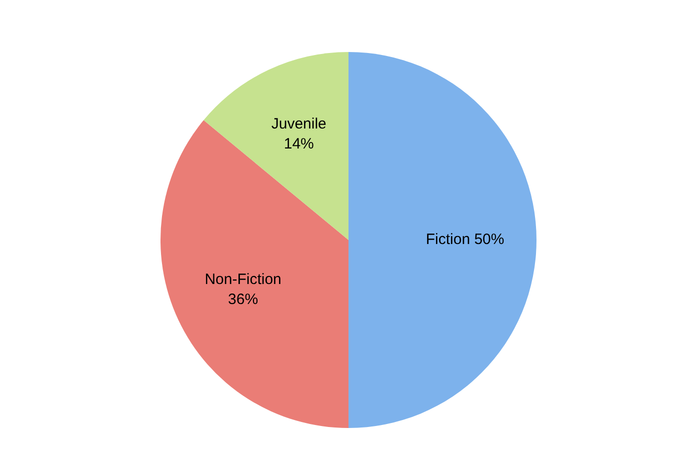  Describe the element at coordinates (243, 279) in the screenshot. I see `slice-label: Non-Fiction` at that location.